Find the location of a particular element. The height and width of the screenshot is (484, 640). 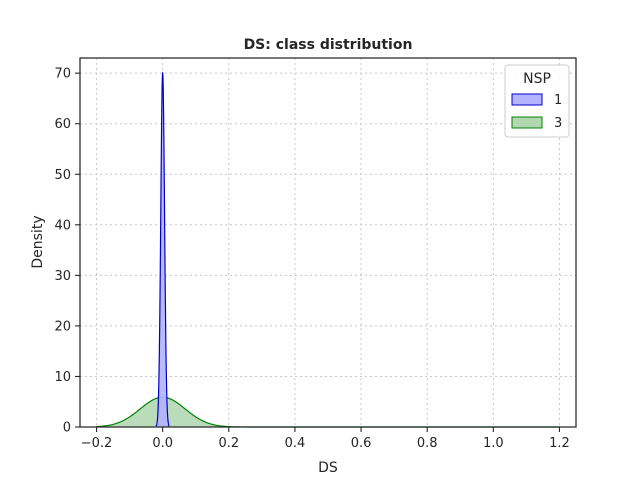

y-tick-label: 60 is located at coordinates (62, 124).